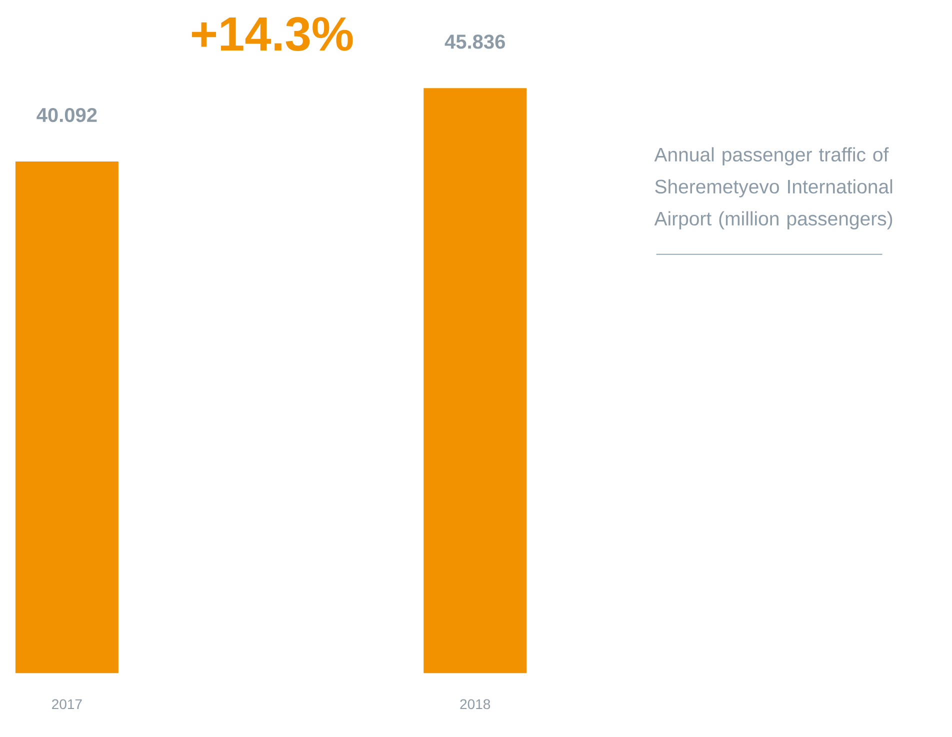 This screenshot has width=952, height=737. I want to click on data-label: 45.836, so click(474, 41).